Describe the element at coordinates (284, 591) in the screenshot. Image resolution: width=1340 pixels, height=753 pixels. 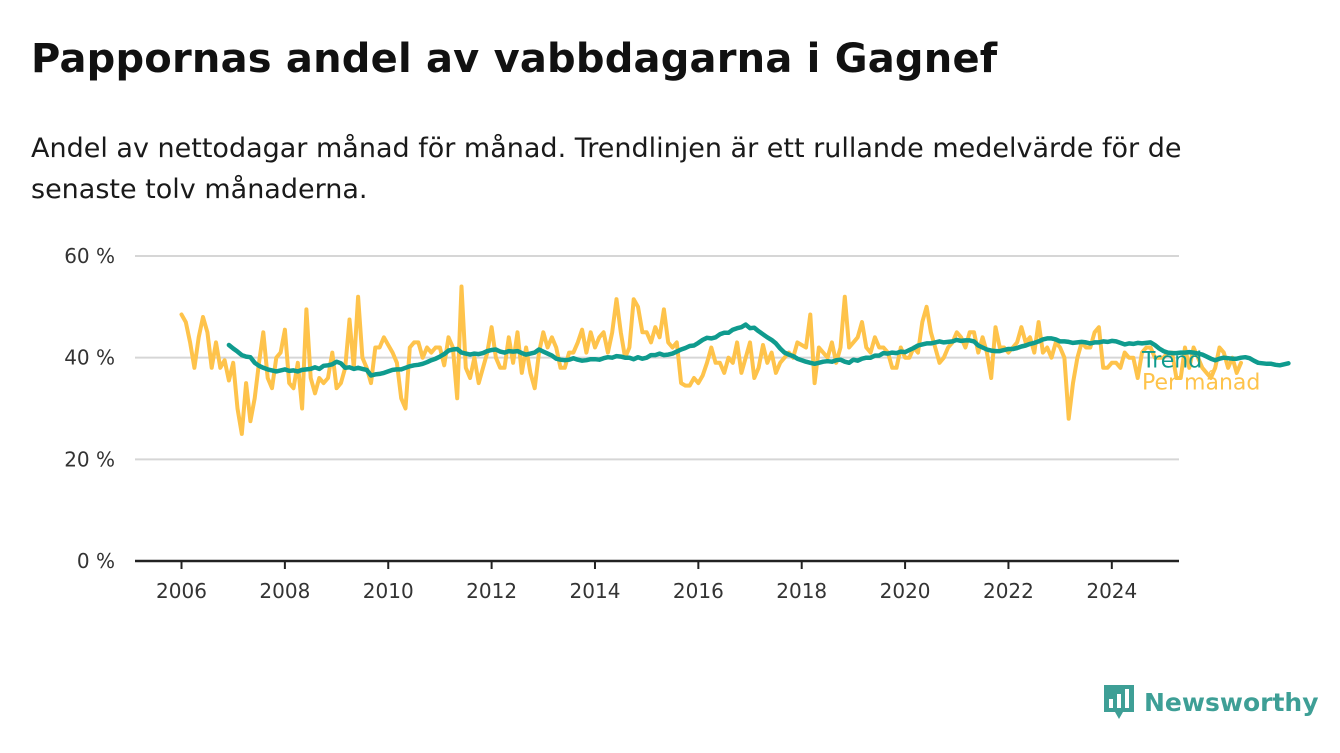
I see `x-tick-label: 2008` at that location.